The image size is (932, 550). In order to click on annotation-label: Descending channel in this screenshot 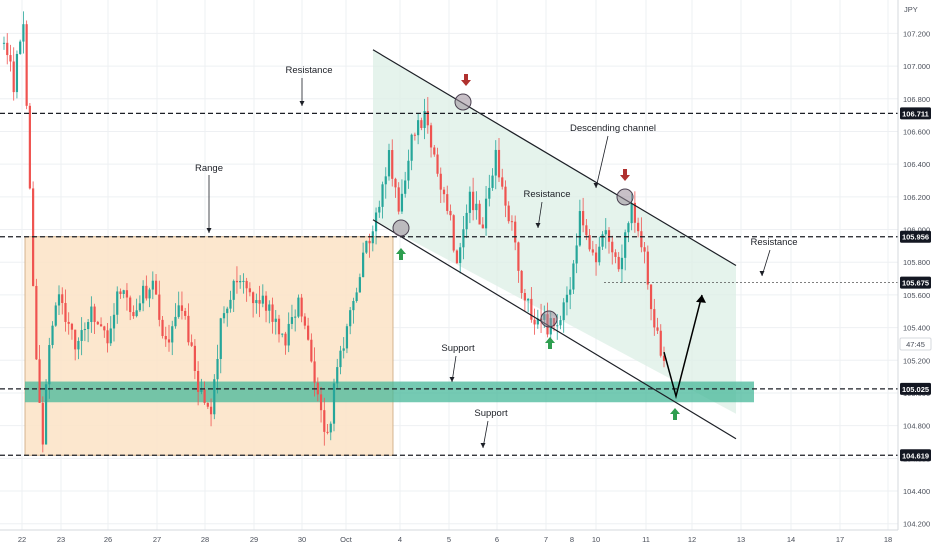, I will do `click(613, 128)`.